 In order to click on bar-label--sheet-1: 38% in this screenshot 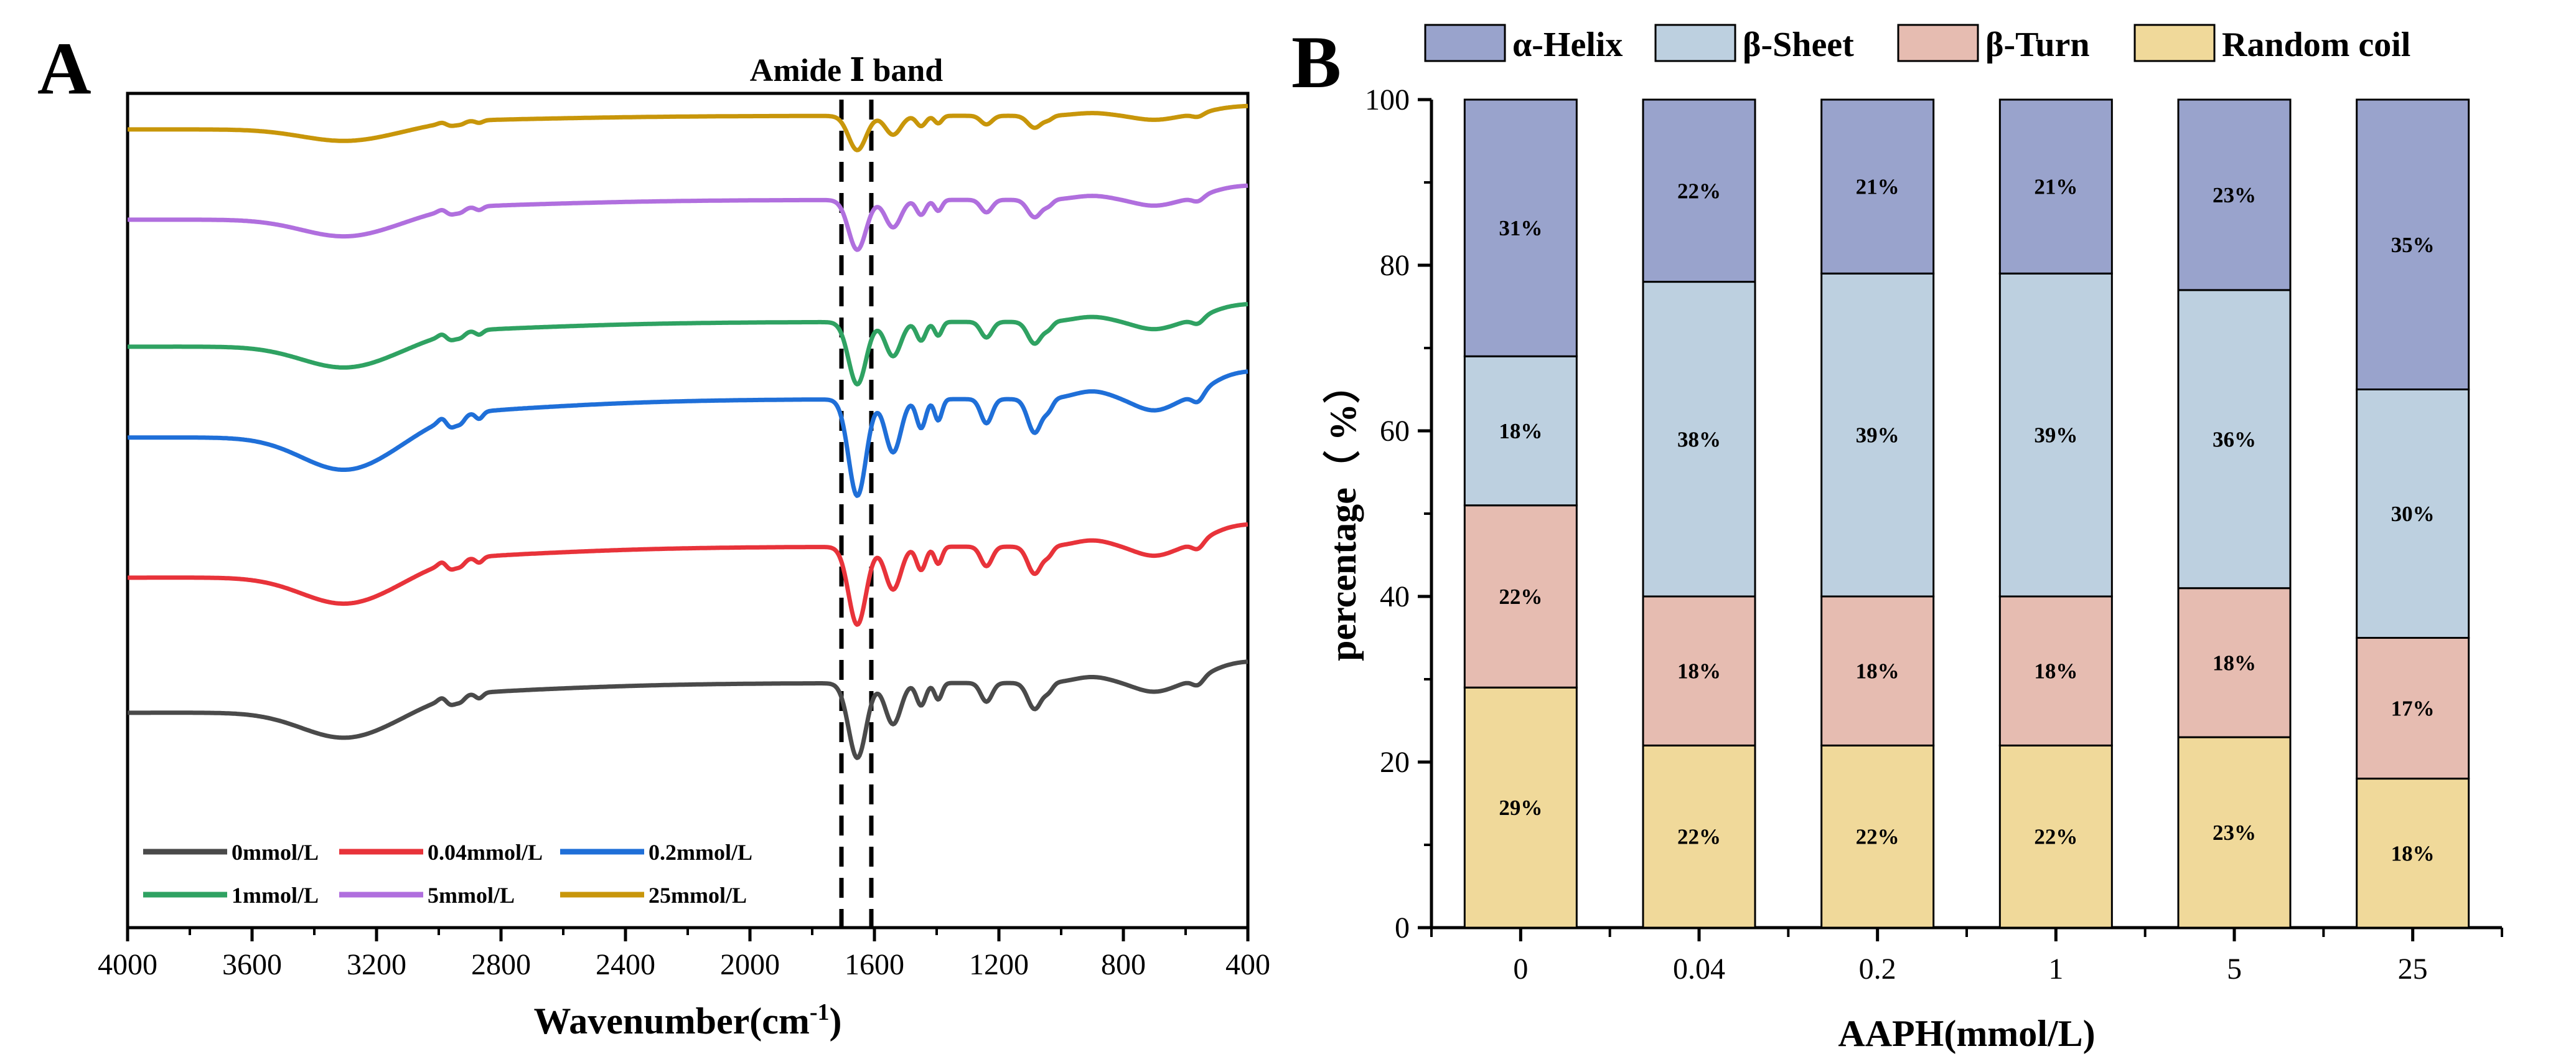, I will do `click(1699, 439)`.